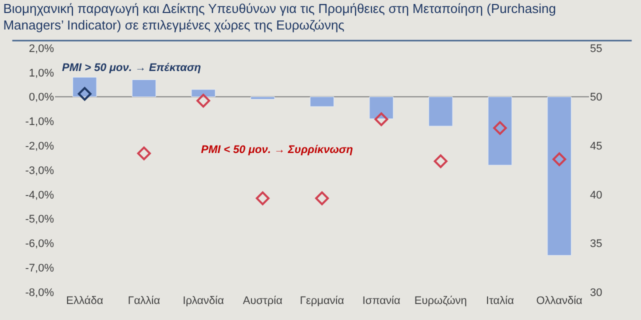 The width and height of the screenshot is (641, 320). I want to click on y2-tick-label: 40, so click(596, 195).